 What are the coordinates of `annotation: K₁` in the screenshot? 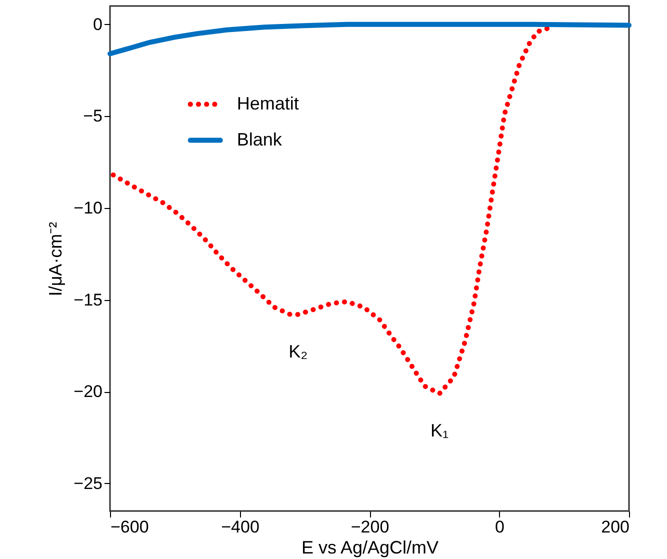 It's located at (439, 430).